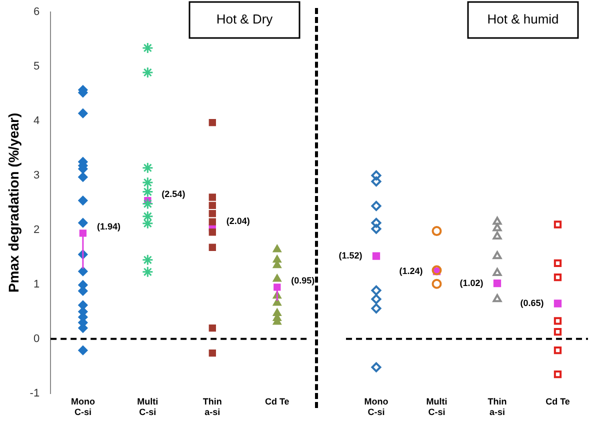 This screenshot has width=594, height=421. I want to click on chart-title: Hot & Dry, so click(245, 19).